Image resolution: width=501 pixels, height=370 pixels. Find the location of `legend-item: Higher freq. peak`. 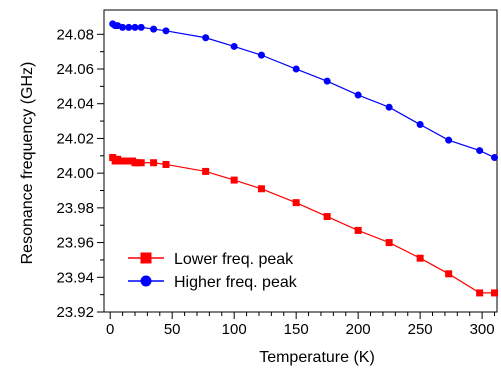

legend-item: Higher freq. peak is located at coordinates (213, 282).